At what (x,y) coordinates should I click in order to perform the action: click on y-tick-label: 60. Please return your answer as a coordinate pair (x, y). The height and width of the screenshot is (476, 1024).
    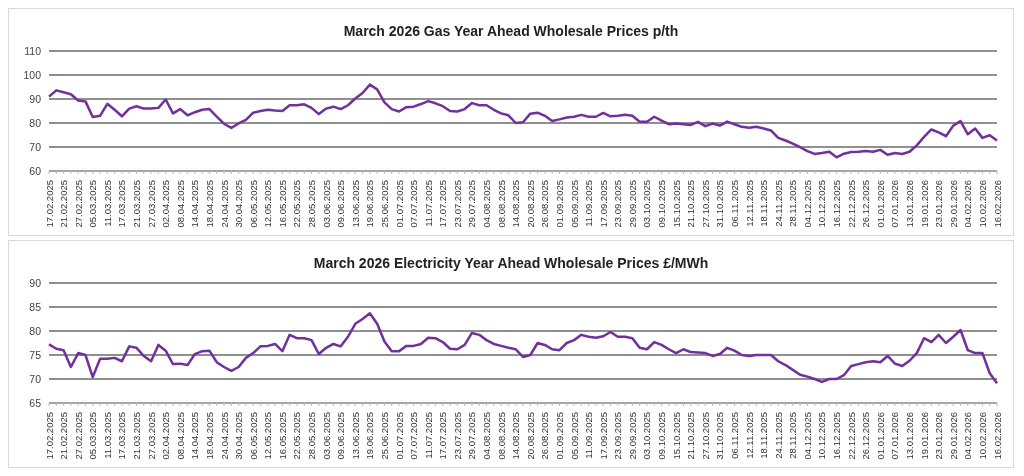
    Looking at the image, I should click on (35, 170).